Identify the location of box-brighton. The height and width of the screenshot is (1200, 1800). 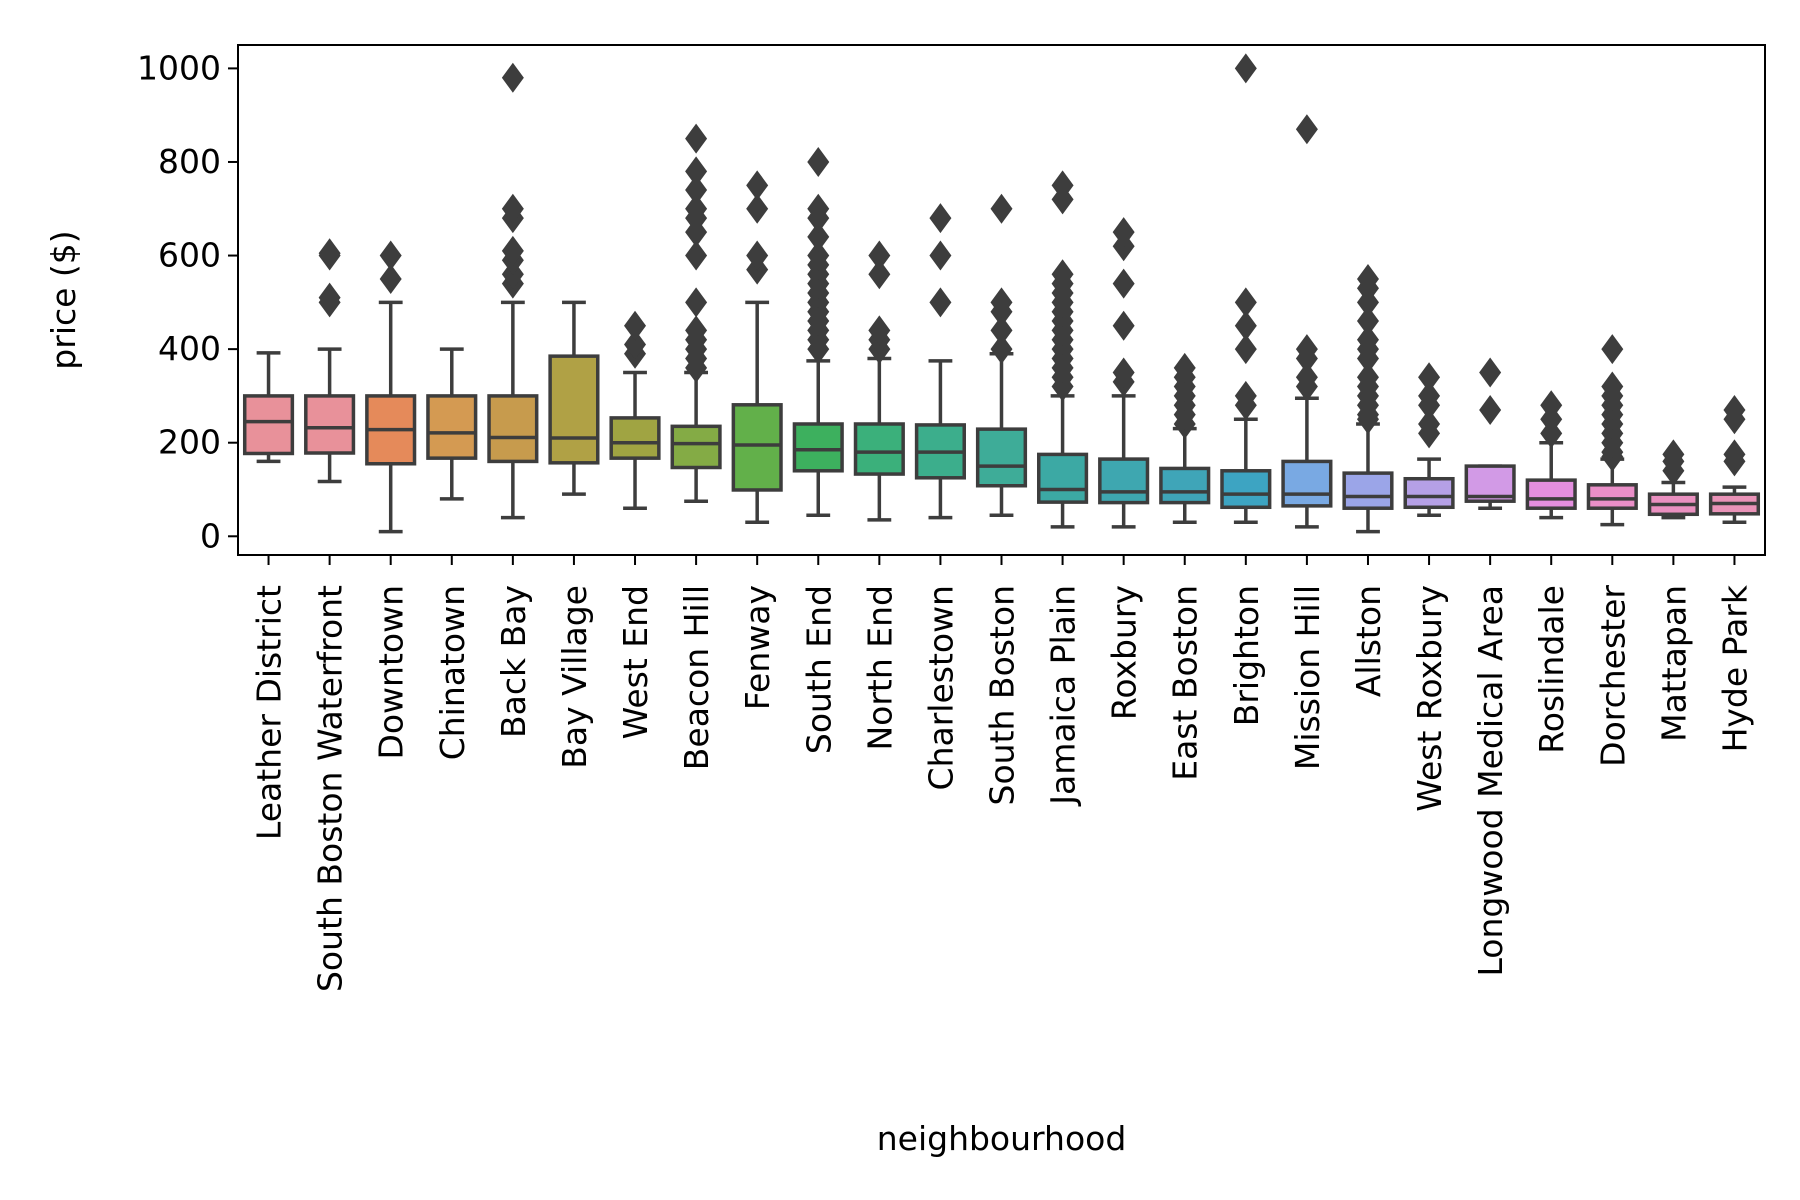
(1246, 288).